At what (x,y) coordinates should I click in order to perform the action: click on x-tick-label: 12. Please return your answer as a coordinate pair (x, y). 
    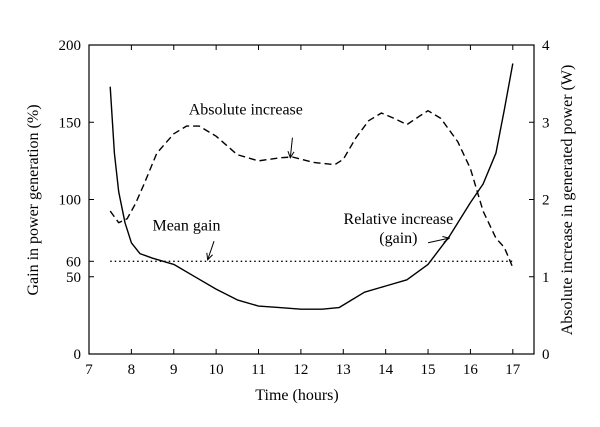
    Looking at the image, I should click on (300, 370).